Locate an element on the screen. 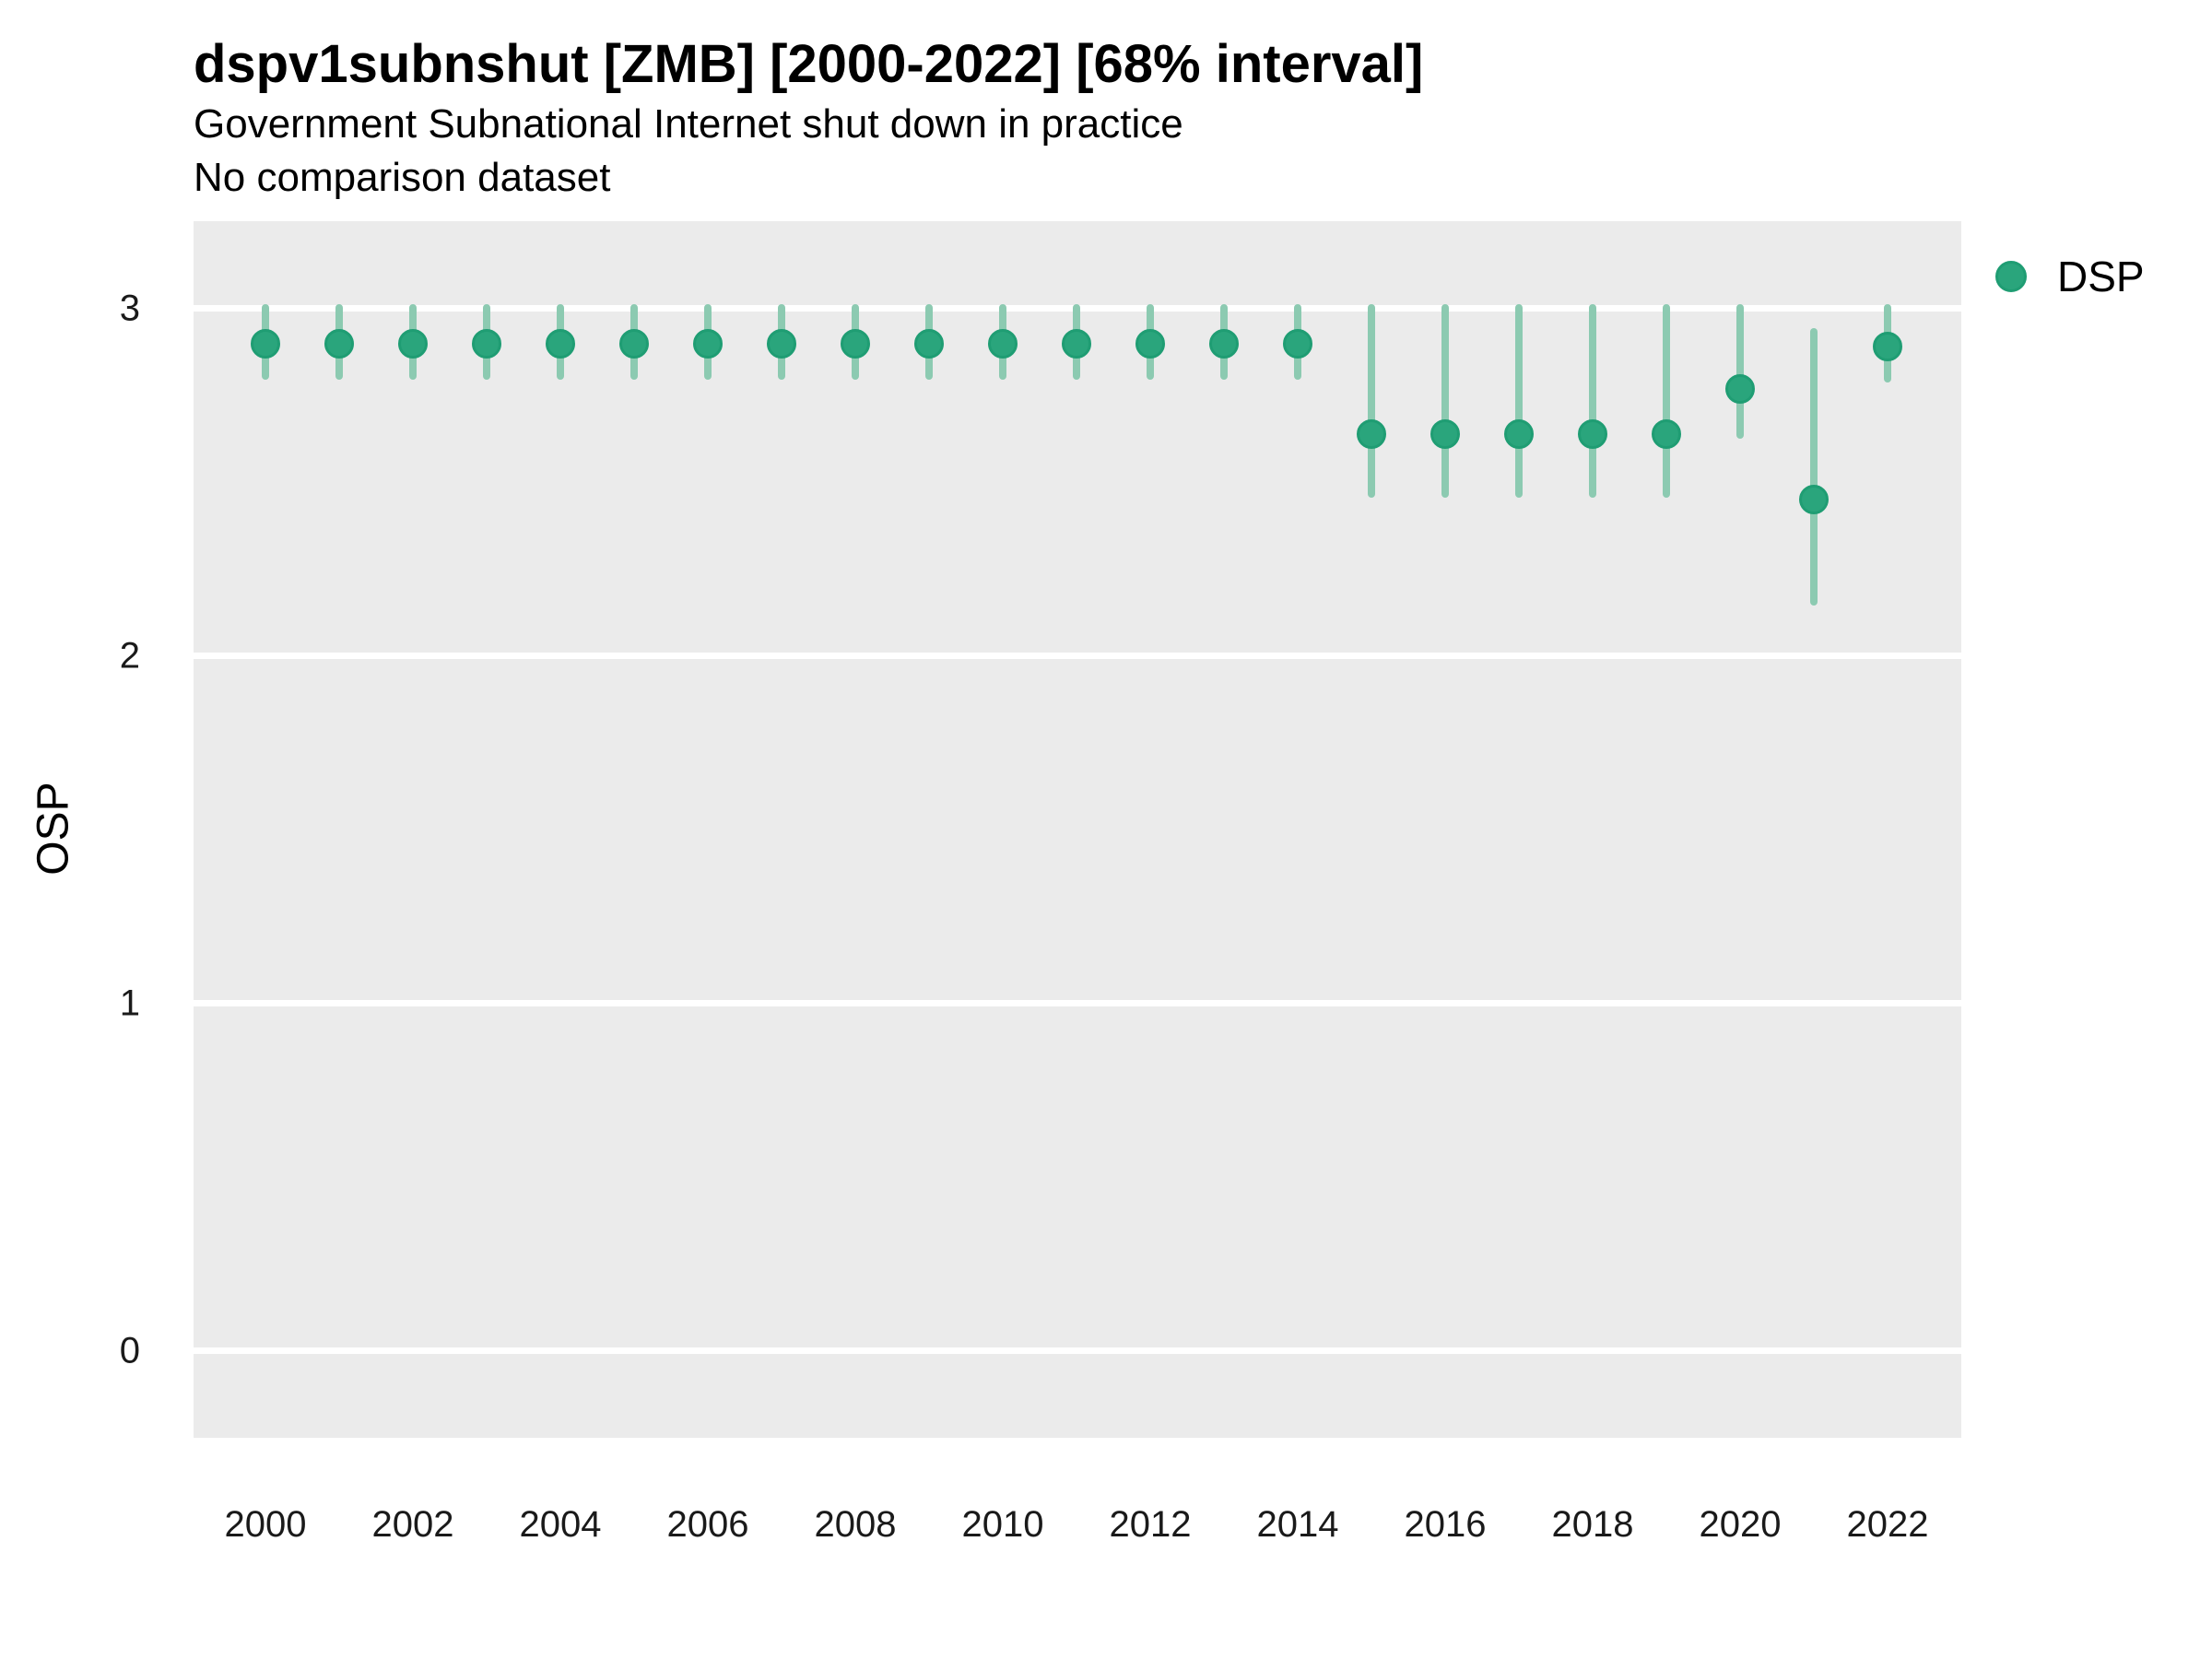 The image size is (2212, 1659). legend-item-label: DSP is located at coordinates (2101, 276).